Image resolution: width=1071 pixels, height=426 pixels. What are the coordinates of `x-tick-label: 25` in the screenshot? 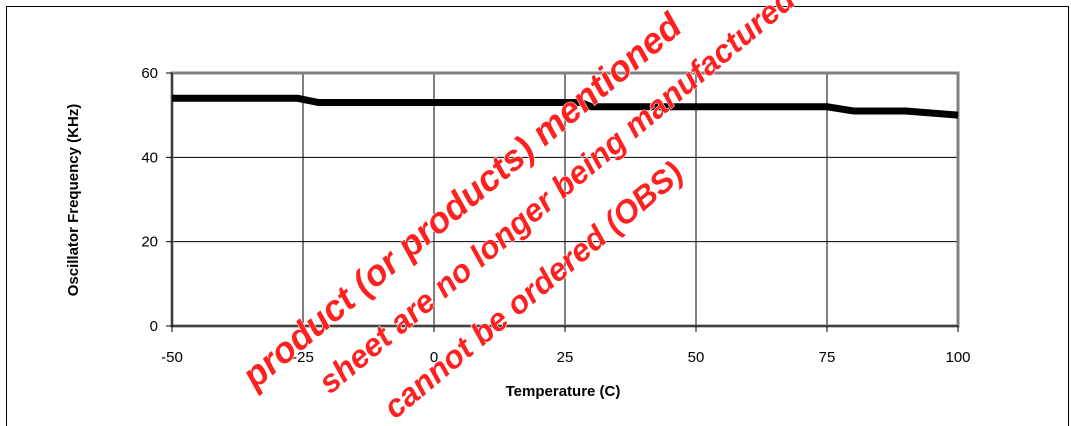 It's located at (565, 357).